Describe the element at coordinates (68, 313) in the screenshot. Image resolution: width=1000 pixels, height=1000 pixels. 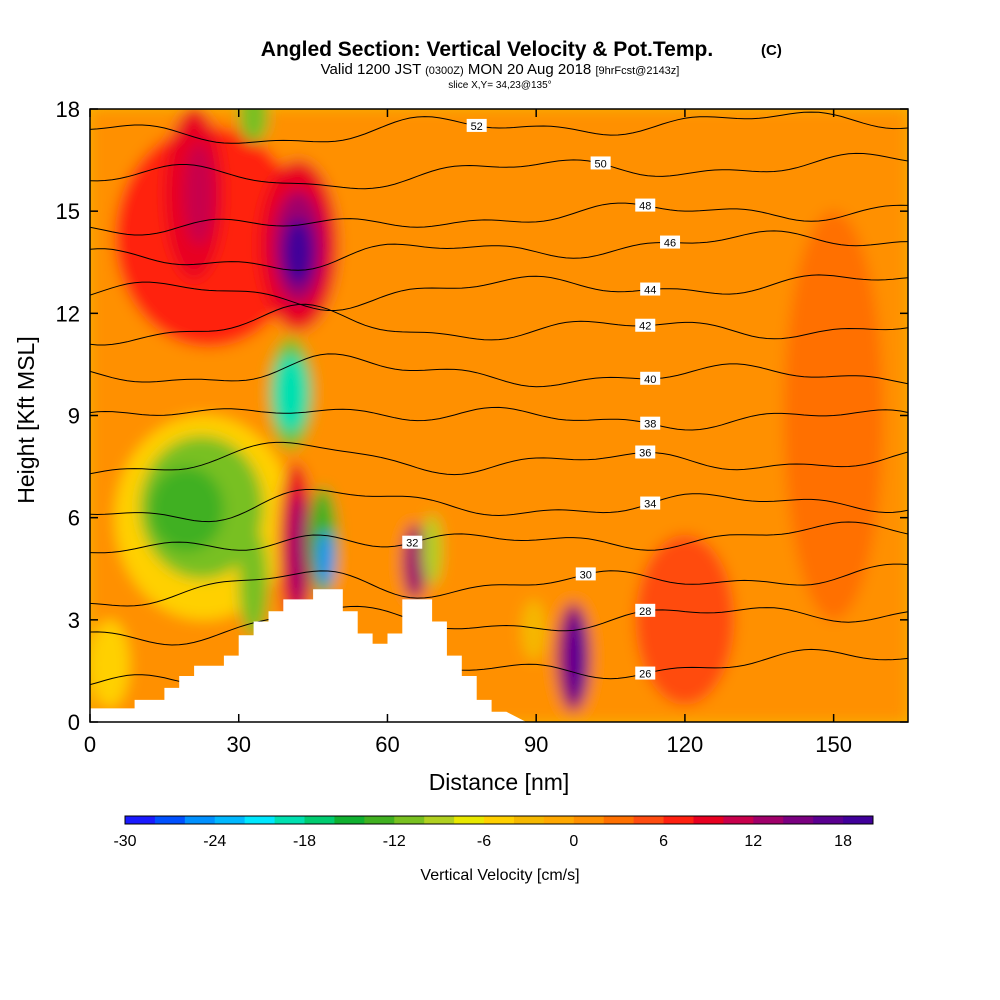
I see `y-tick-label: 12` at that location.